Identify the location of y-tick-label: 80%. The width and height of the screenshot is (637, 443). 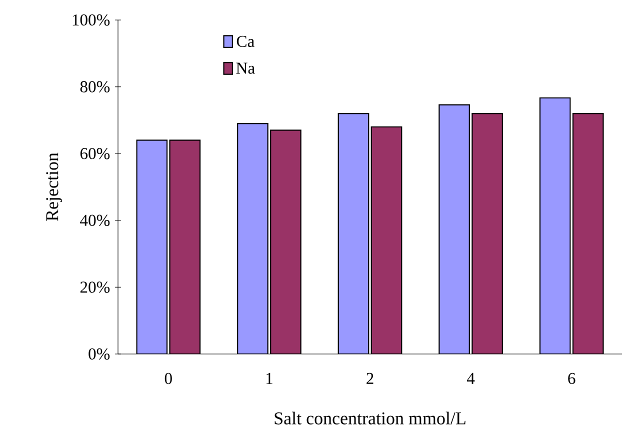
(95, 86).